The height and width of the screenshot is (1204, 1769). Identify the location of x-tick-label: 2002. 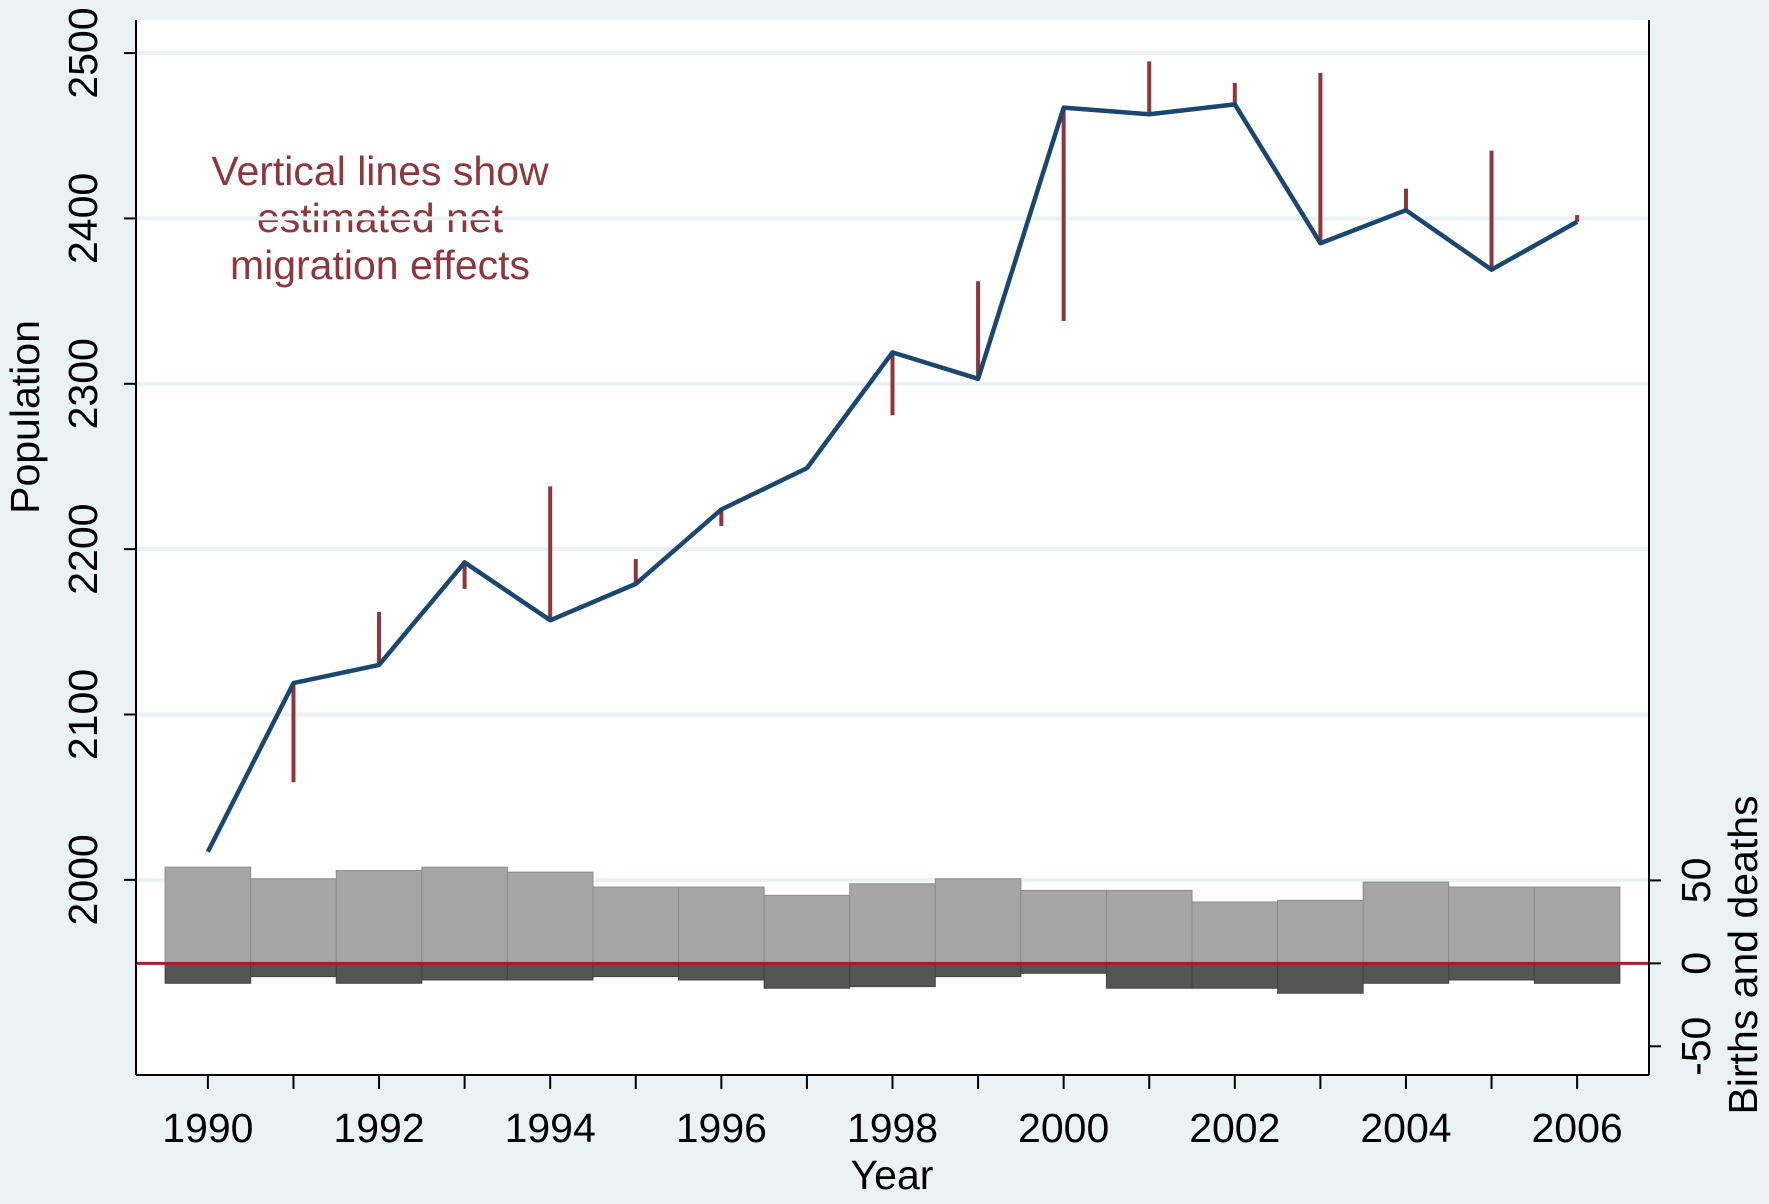
(1234, 1128).